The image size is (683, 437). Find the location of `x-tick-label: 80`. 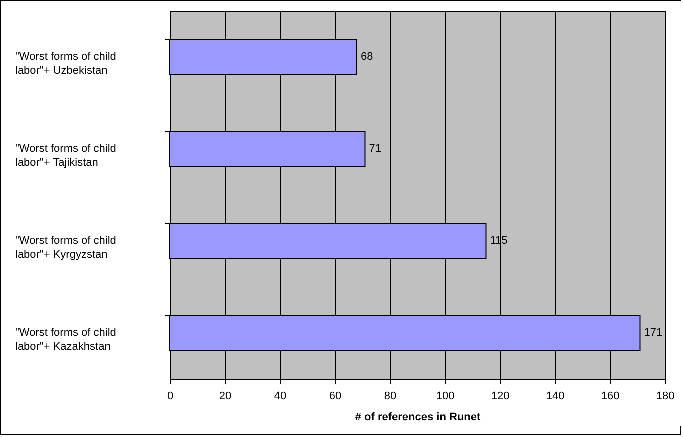

x-tick-label: 80 is located at coordinates (390, 396).